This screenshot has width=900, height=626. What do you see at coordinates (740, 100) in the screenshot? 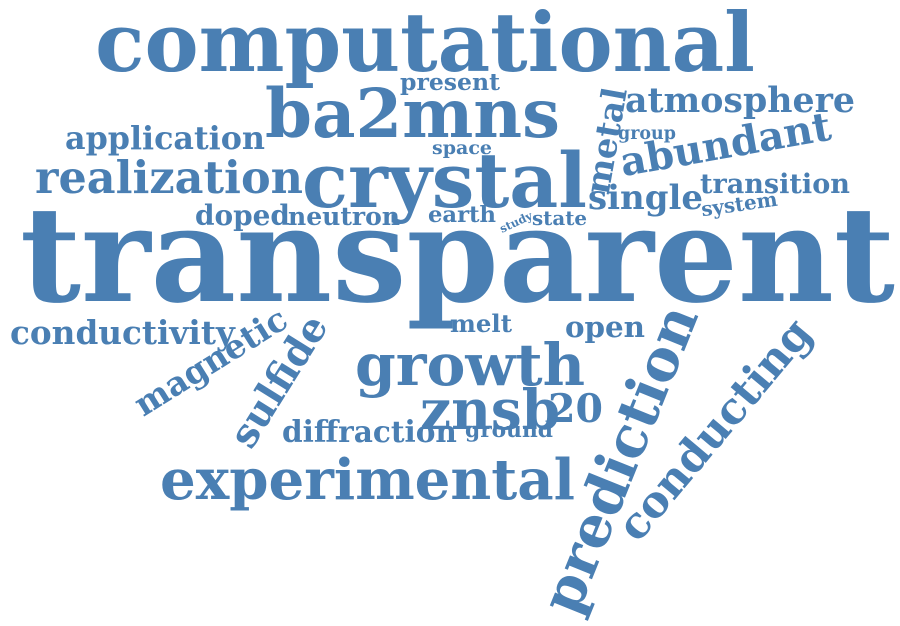
I see `word-atmosphere: atmosphere` at bounding box center [740, 100].